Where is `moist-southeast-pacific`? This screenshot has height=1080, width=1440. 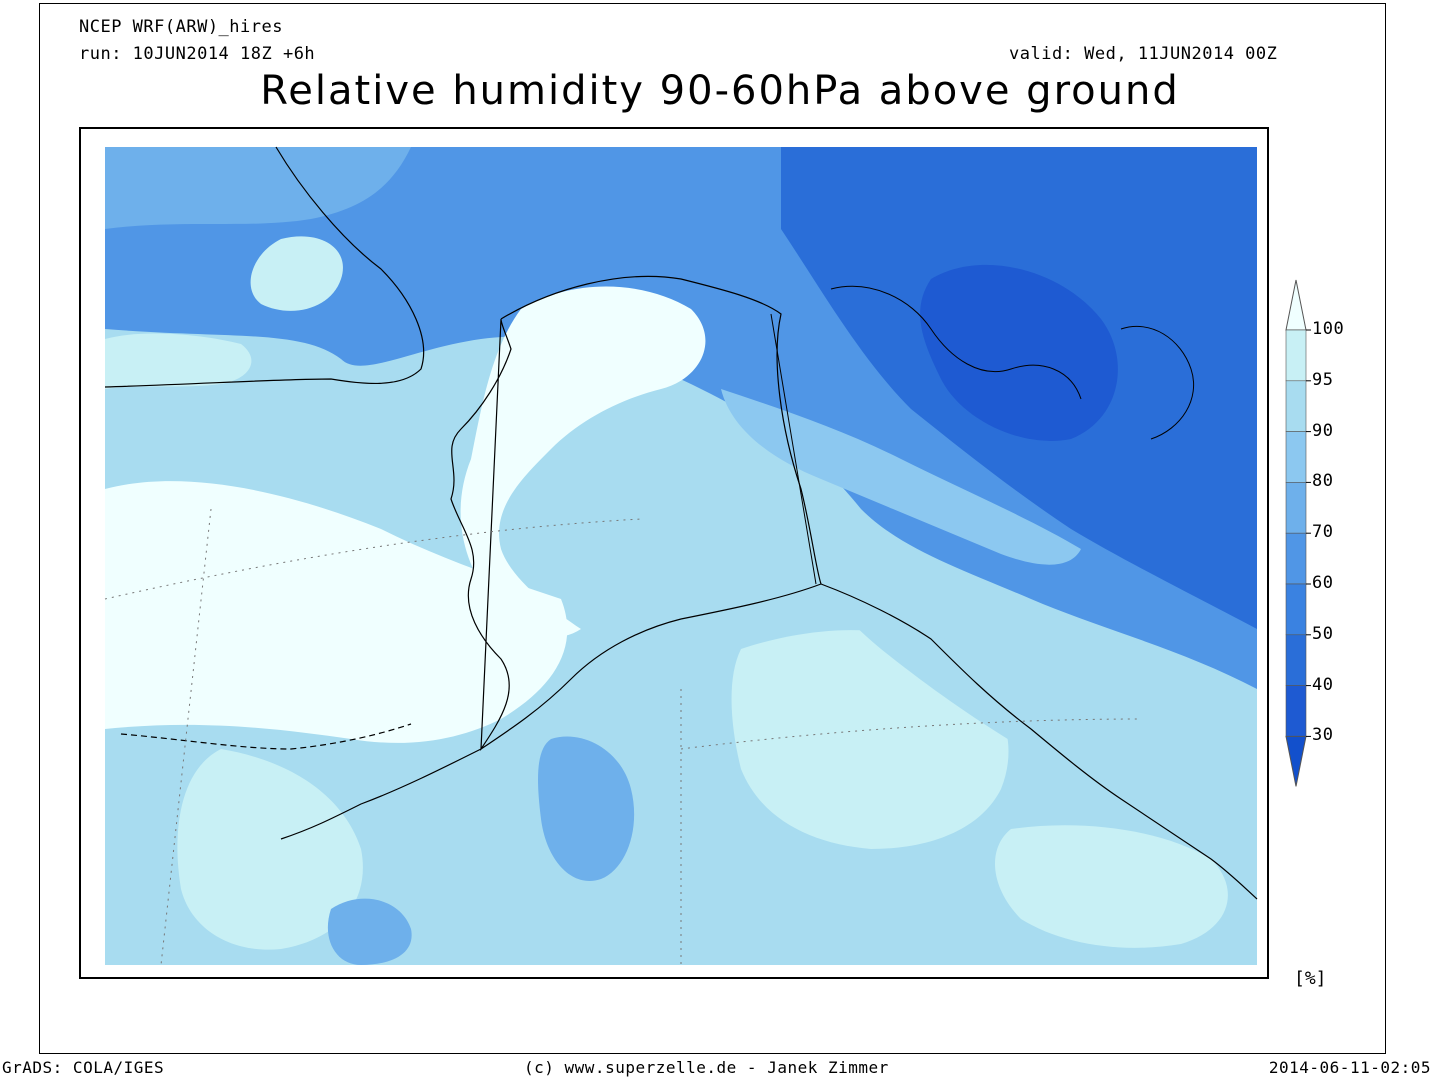
moist-southeast-pacific is located at coordinates (1111, 886).